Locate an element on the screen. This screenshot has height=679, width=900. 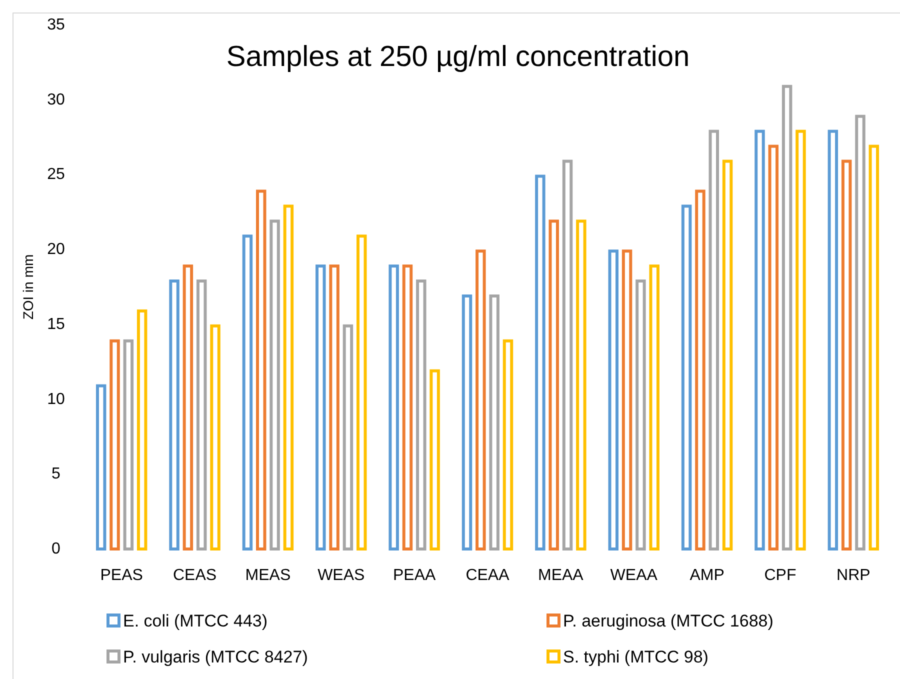
x-tick-label: PEAS is located at coordinates (121, 575).